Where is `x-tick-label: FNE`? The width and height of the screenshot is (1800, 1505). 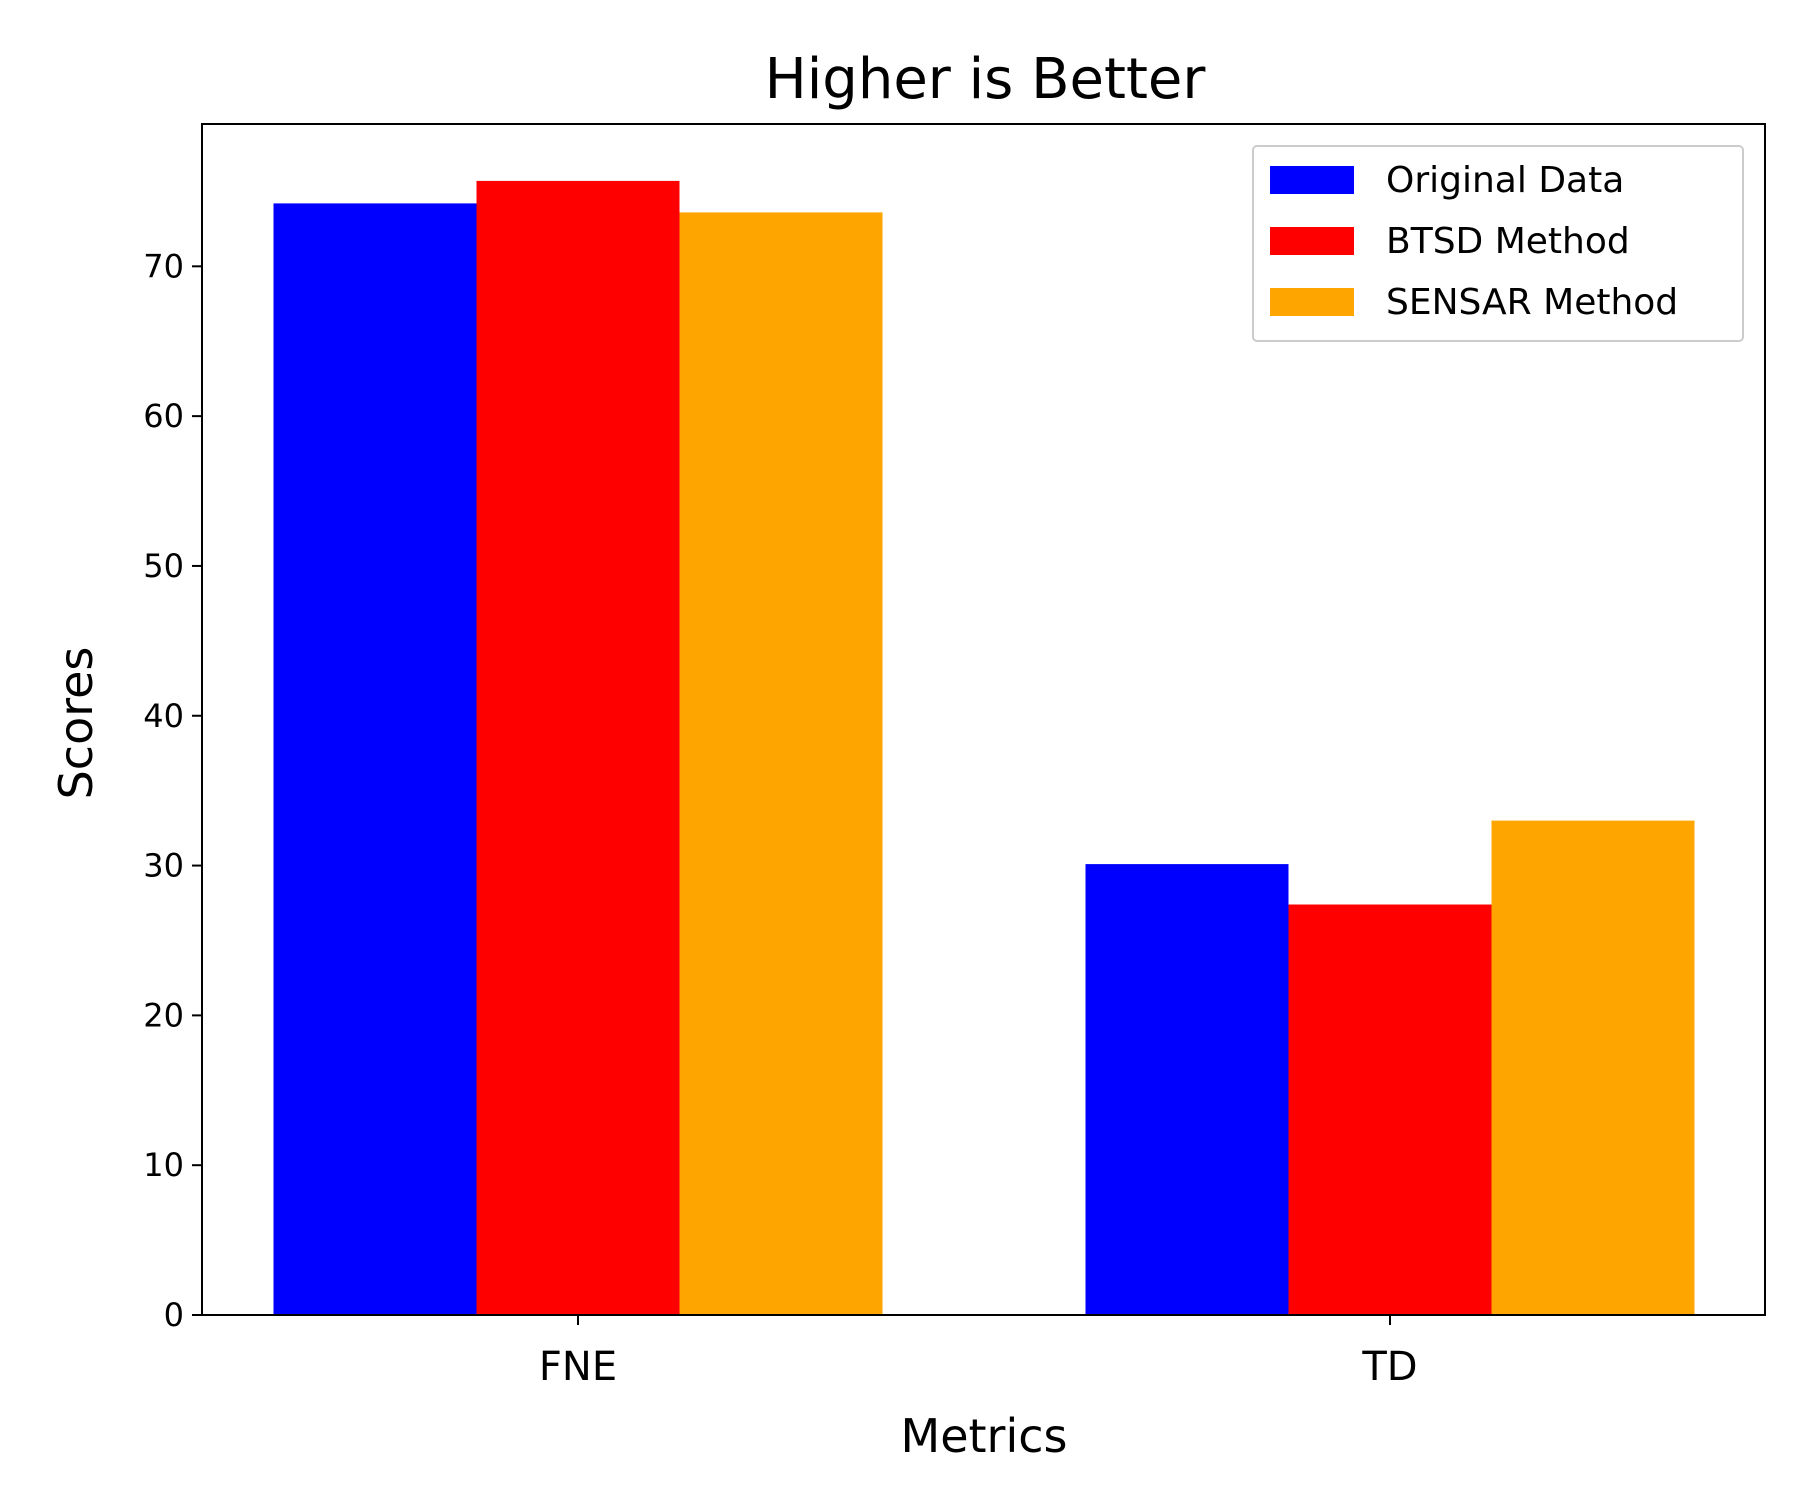 x-tick-label: FNE is located at coordinates (578, 1367).